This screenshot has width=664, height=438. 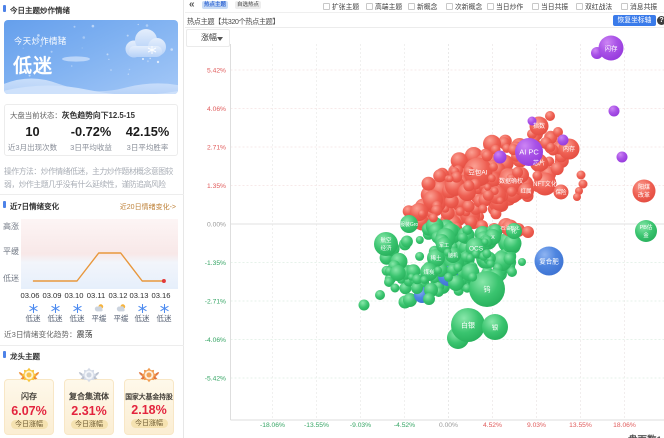 I want to click on svg-text: 13.55%, so click(x=580, y=425).